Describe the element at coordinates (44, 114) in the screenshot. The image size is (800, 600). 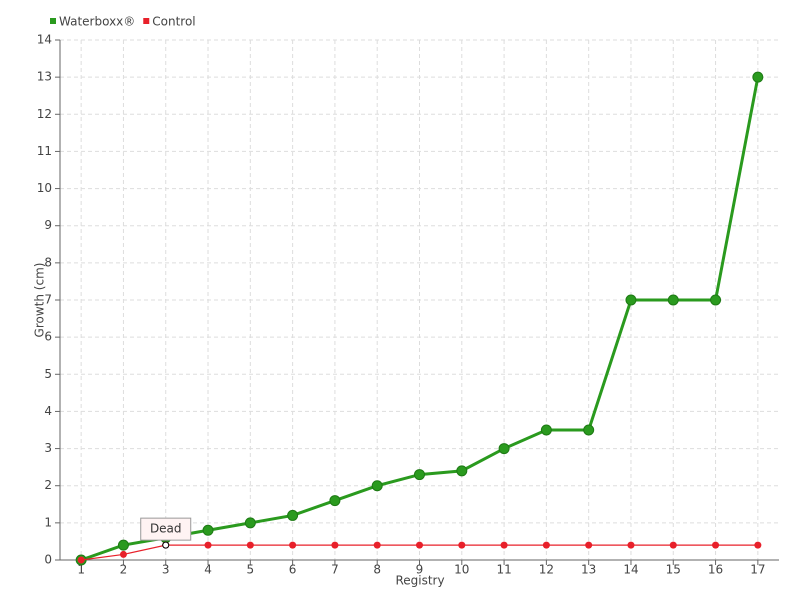
I see `y-tick-label: 12` at that location.